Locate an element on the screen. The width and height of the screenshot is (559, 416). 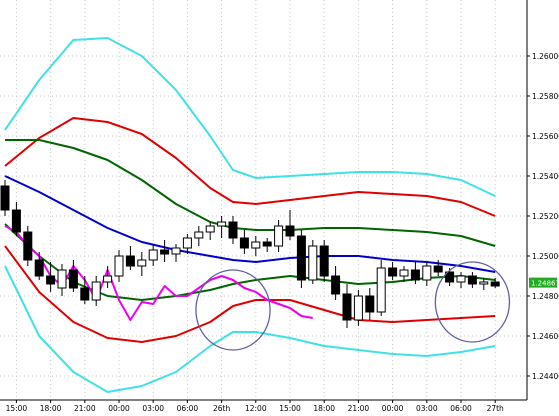
y-tick-label: 1.25000 is located at coordinates (545, 256).